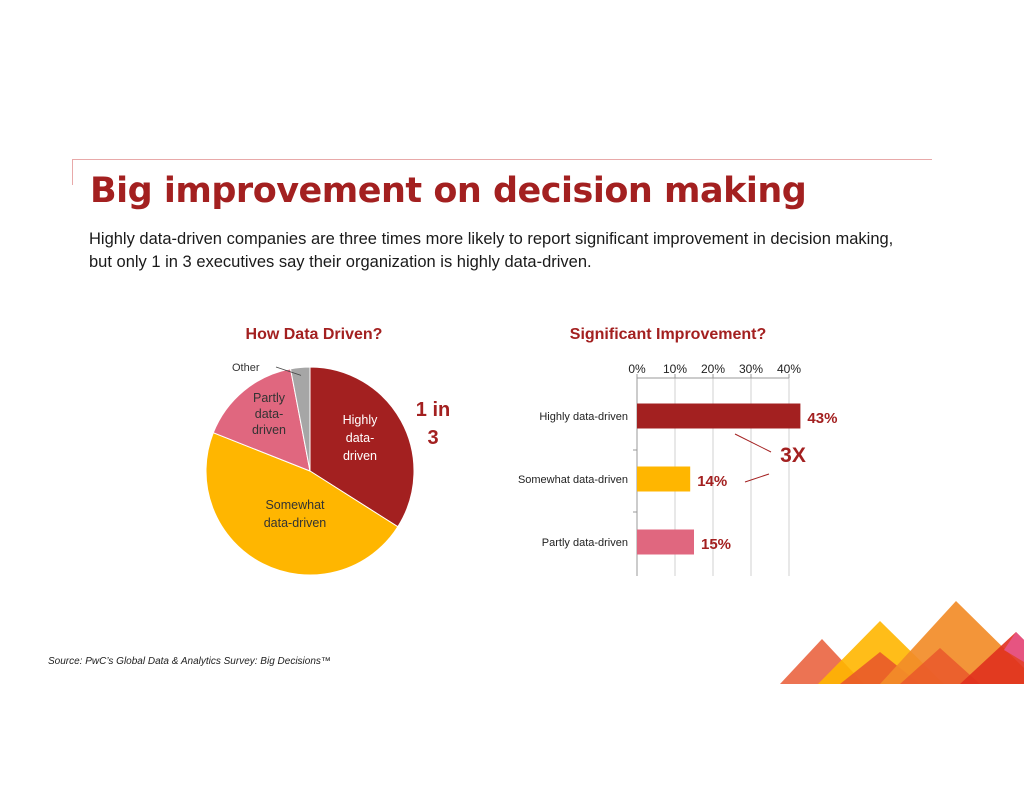 Image resolution: width=1024 pixels, height=792 pixels. What do you see at coordinates (793, 455) in the screenshot?
I see `bar-callout: 3X` at bounding box center [793, 455].